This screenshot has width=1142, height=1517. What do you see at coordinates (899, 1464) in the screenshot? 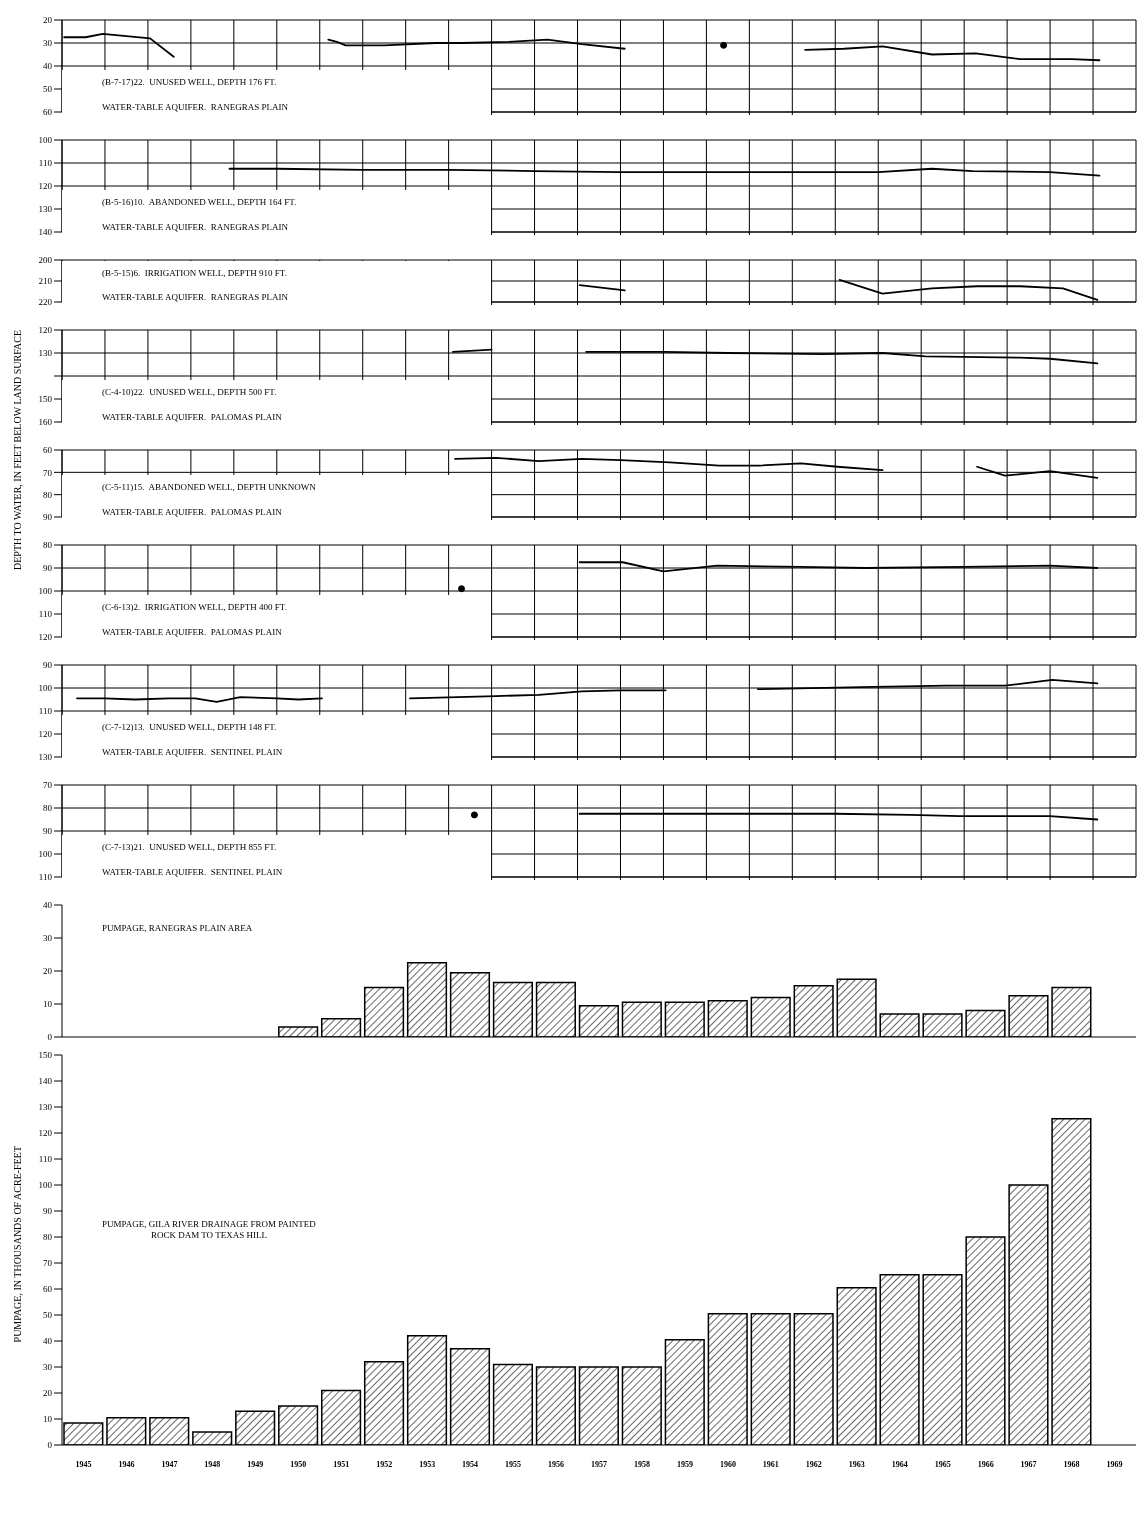
I see `x-tick-label: 1964` at bounding box center [899, 1464].